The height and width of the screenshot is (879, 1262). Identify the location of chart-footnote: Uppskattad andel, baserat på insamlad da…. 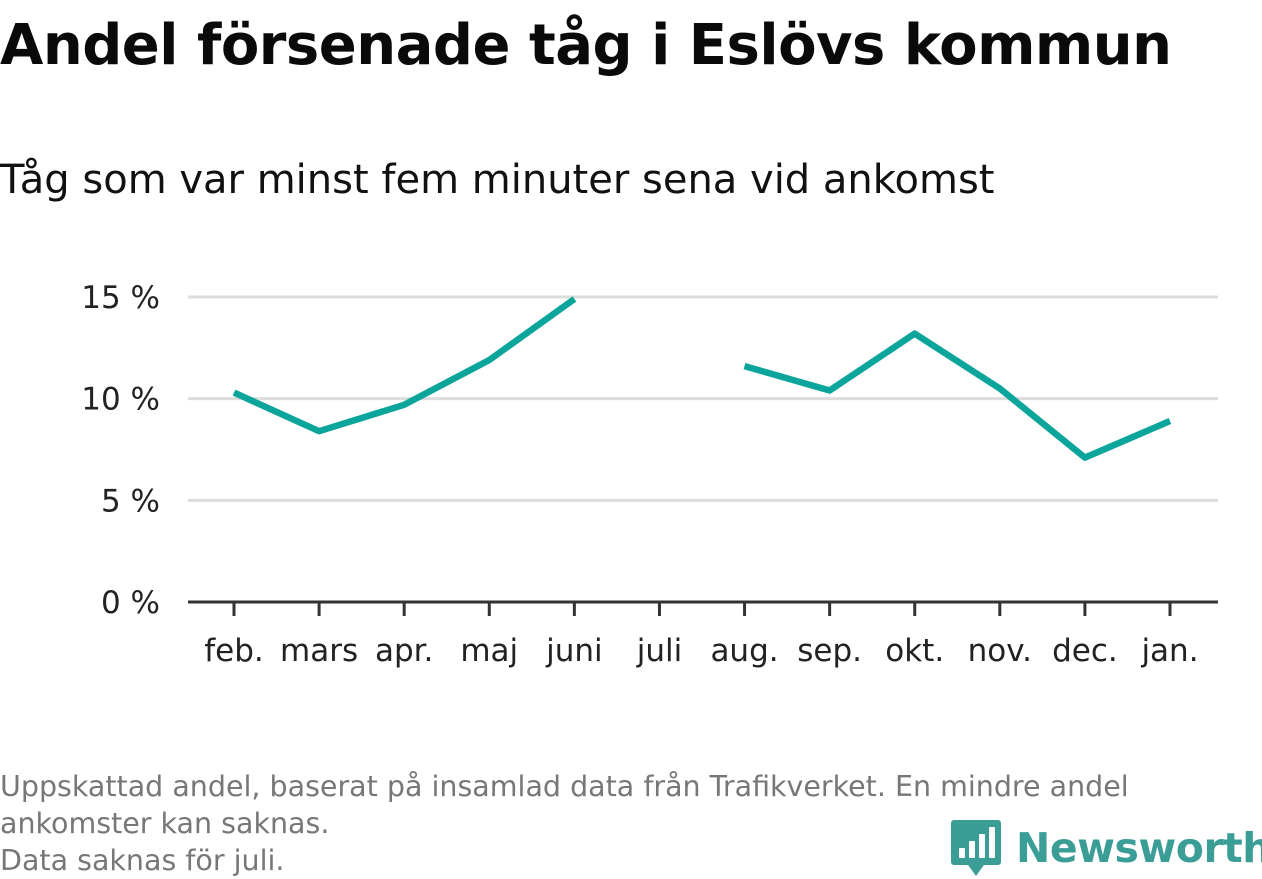
(625, 823).